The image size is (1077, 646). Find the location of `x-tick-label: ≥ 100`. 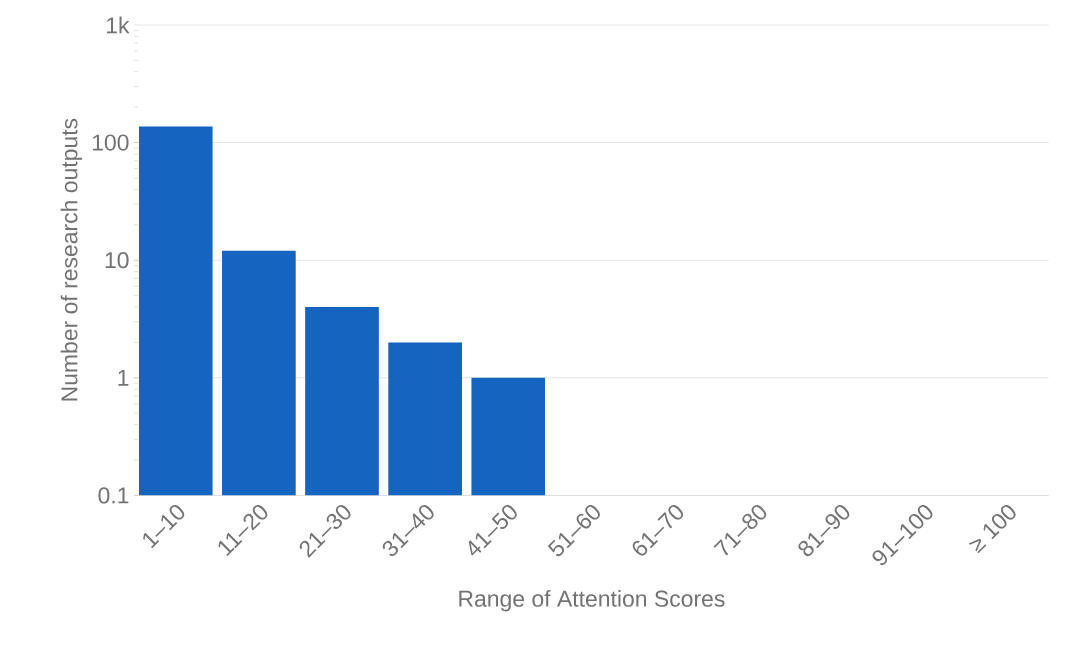

x-tick-label: ≥ 100 is located at coordinates (992, 529).